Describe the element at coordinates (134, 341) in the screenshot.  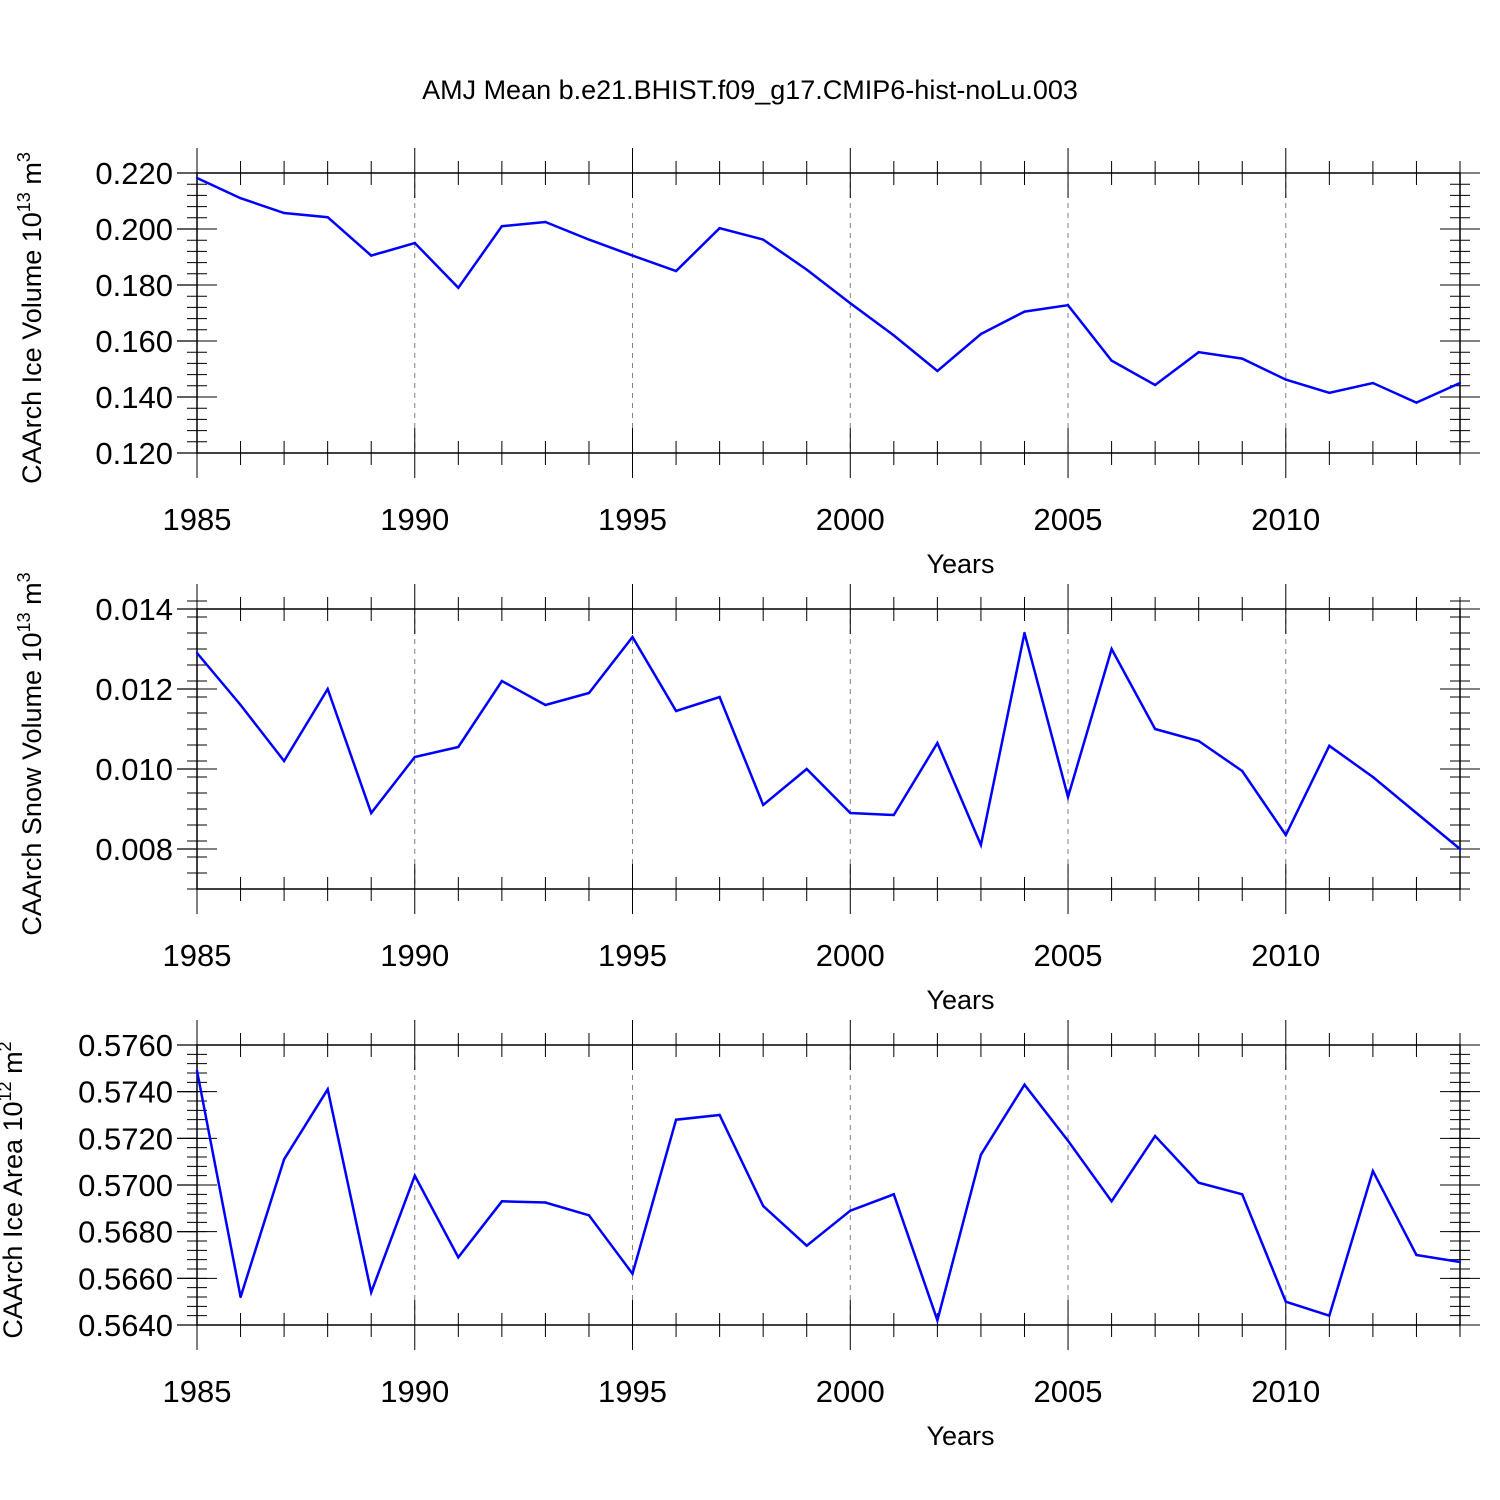
I see `y-tick-label: 0.160` at that location.